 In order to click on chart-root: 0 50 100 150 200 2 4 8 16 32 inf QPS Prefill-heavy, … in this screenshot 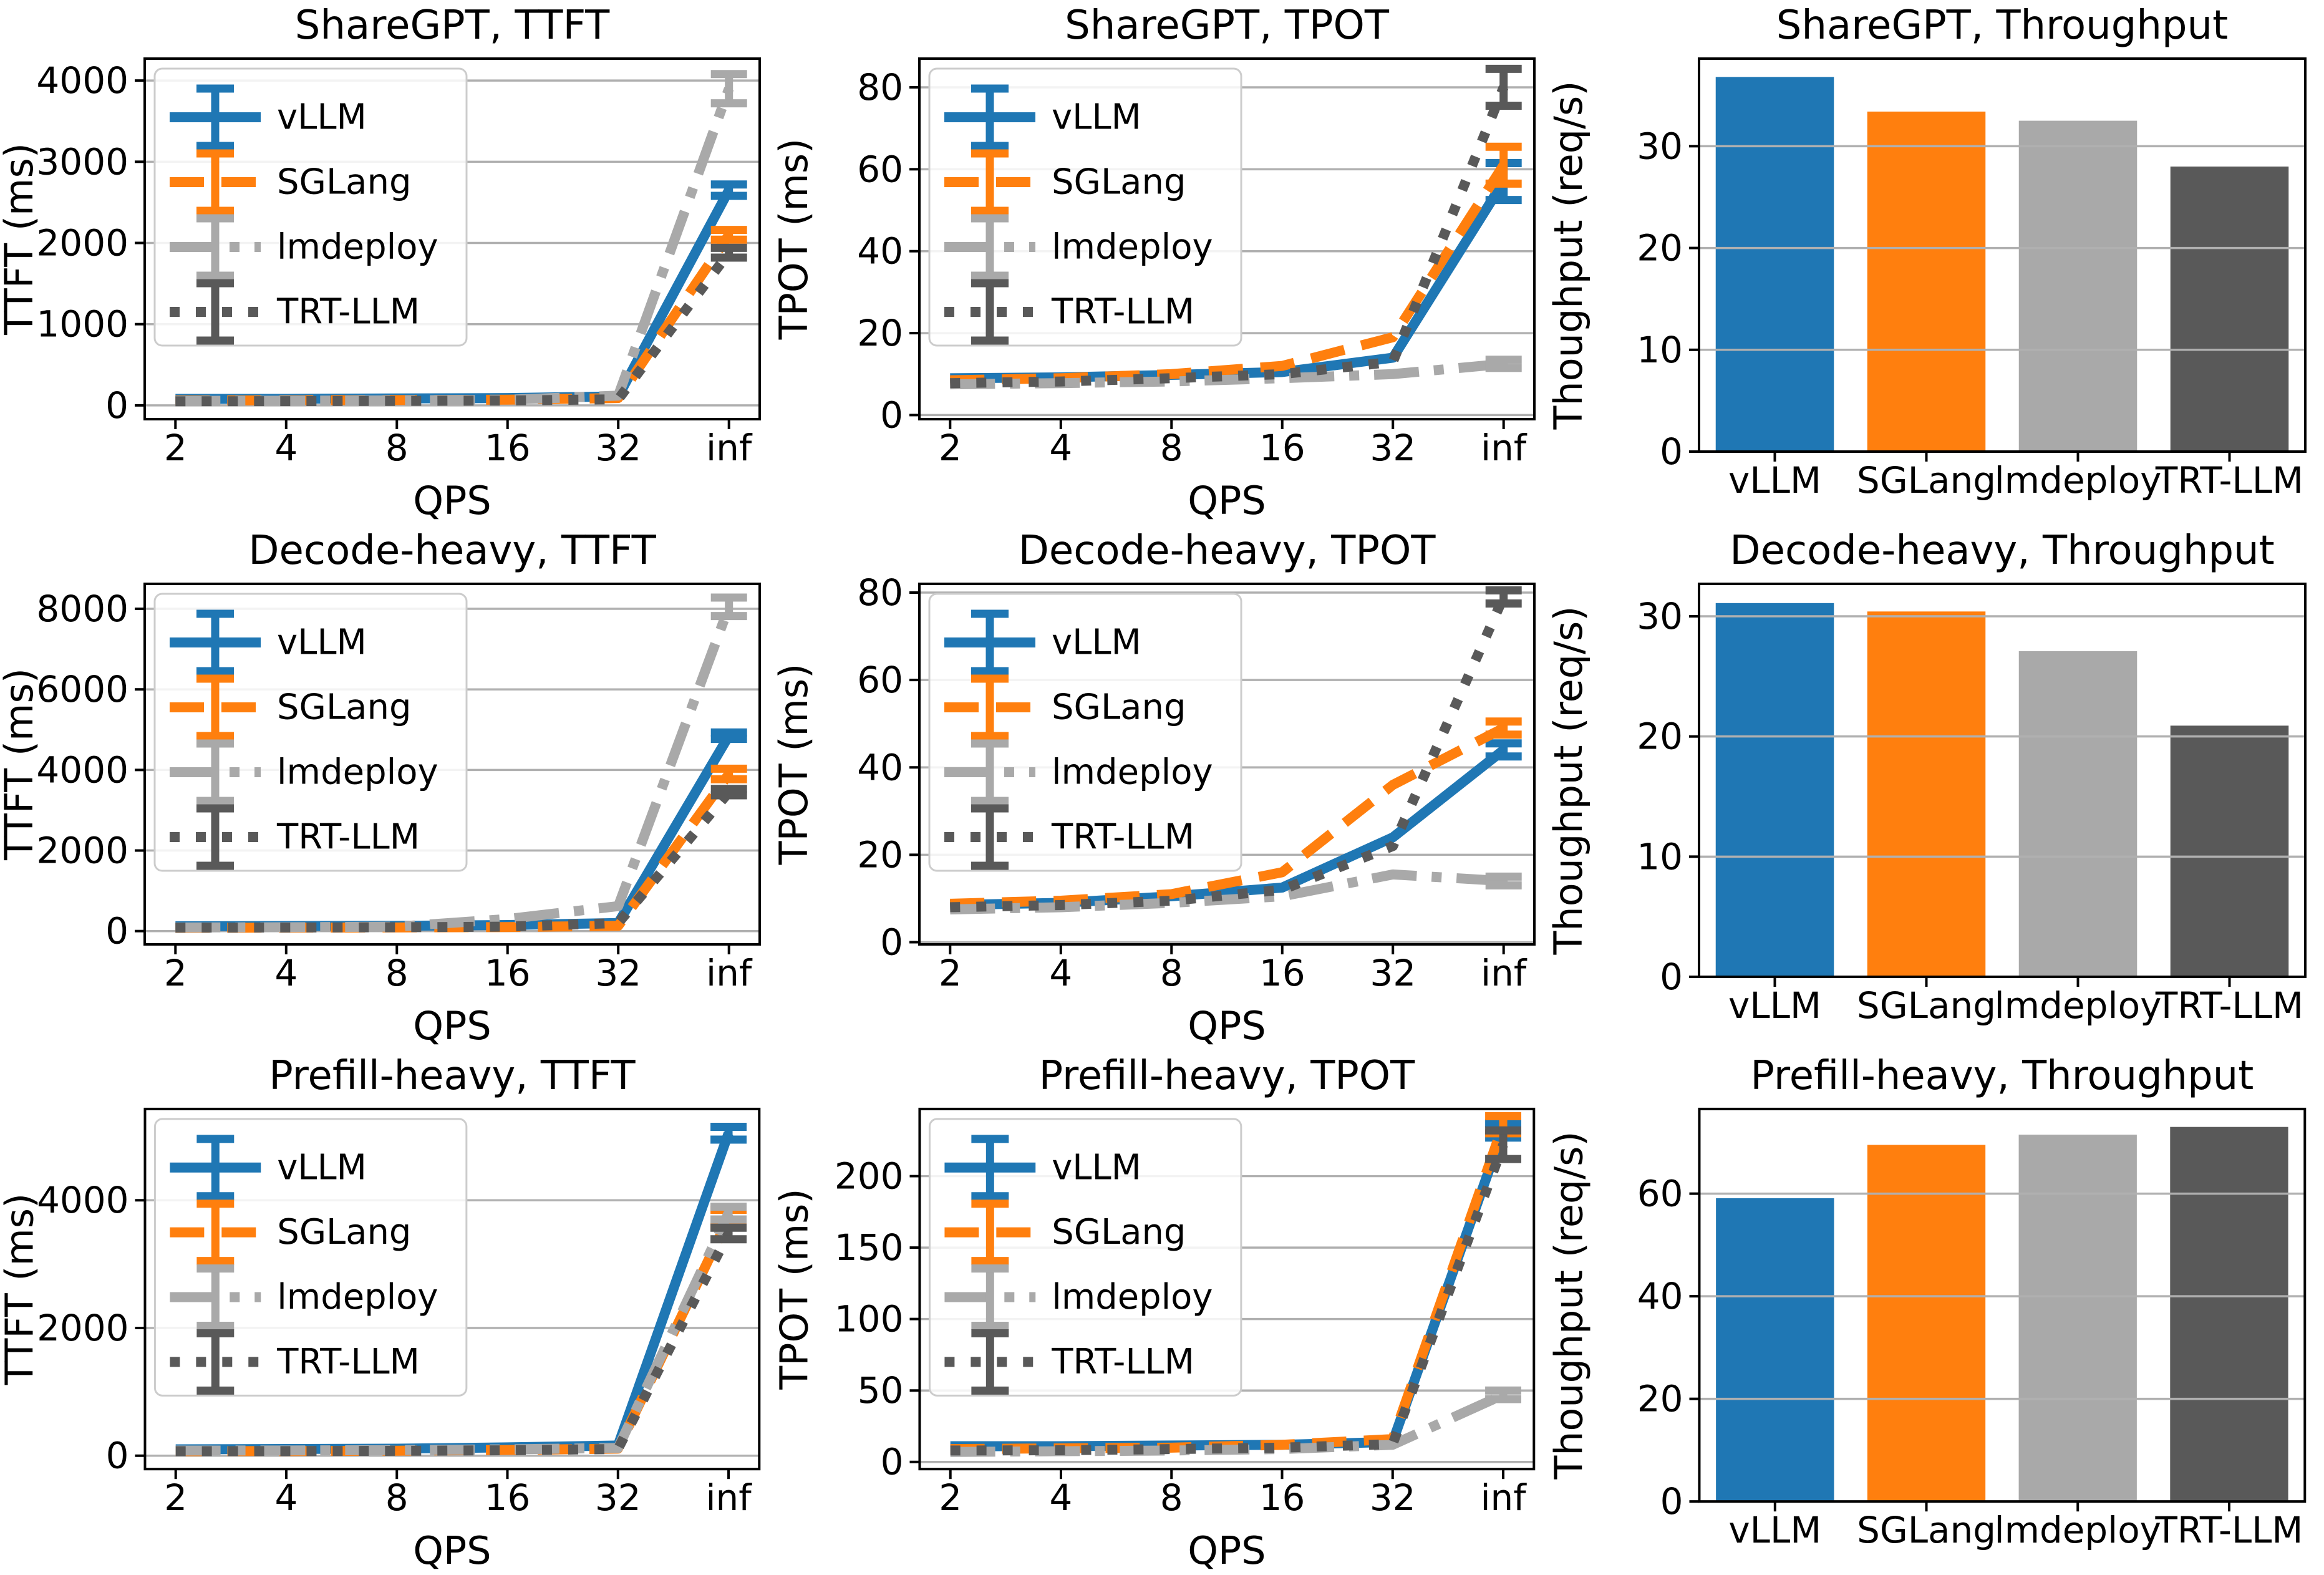, I will do `click(1155, 1313)`.